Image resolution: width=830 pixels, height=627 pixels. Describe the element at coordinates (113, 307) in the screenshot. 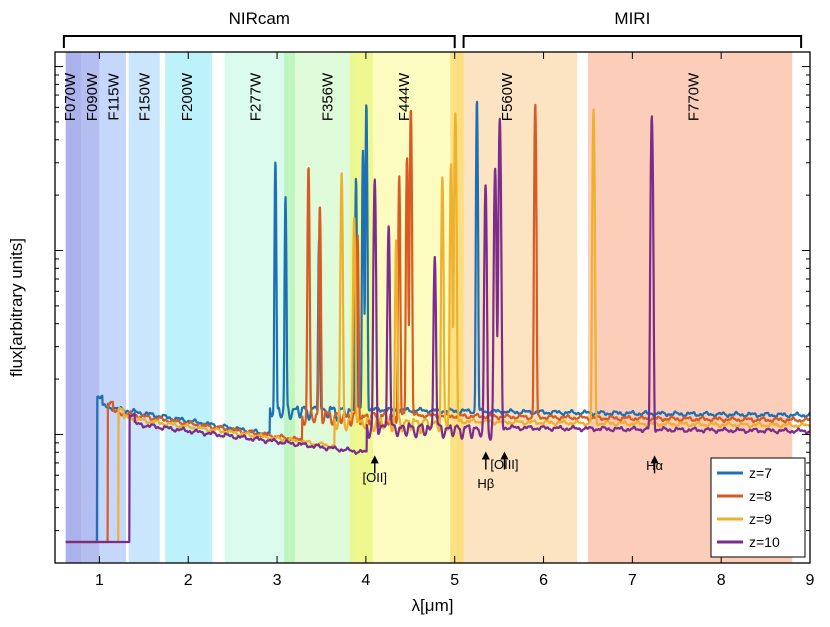

I see `filter-band-f115w` at that location.